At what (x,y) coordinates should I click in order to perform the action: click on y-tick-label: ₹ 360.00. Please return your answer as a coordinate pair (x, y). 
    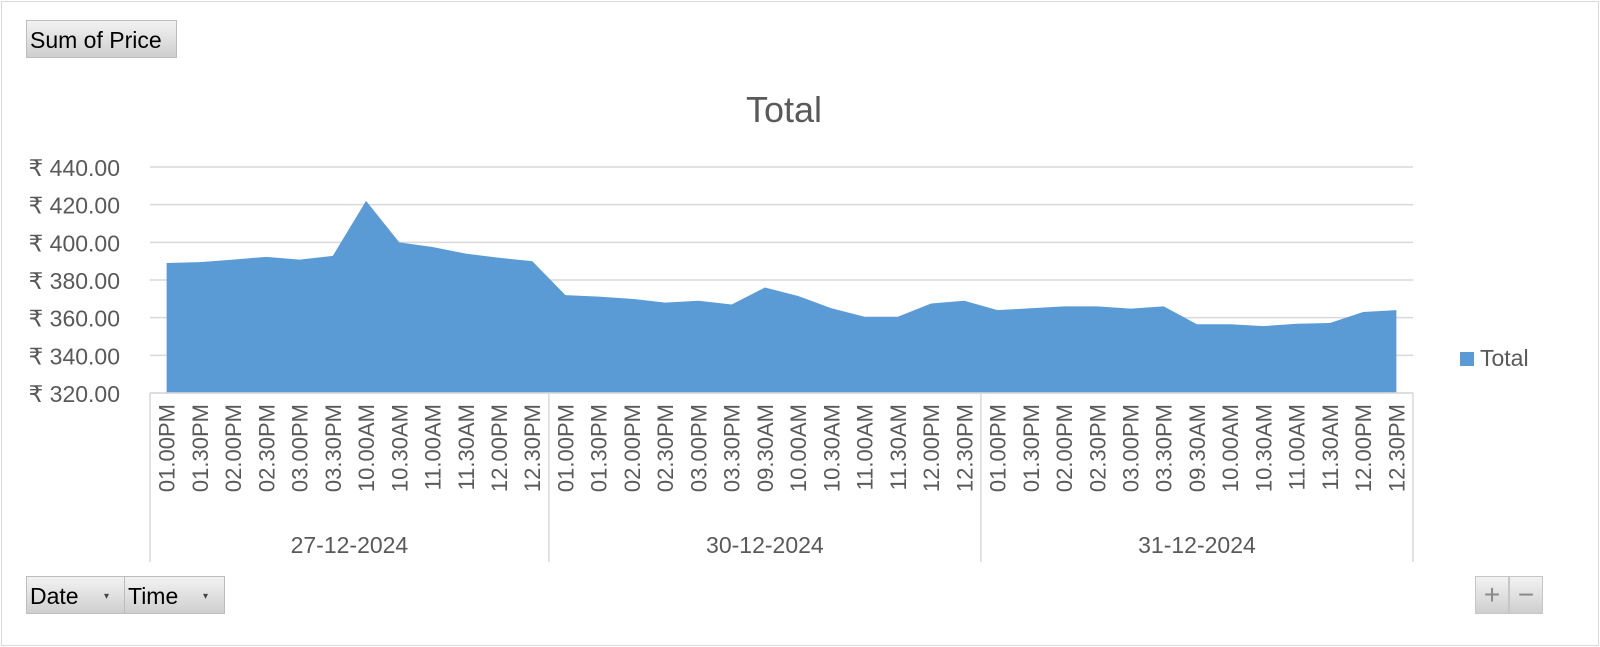
    Looking at the image, I should click on (74, 319).